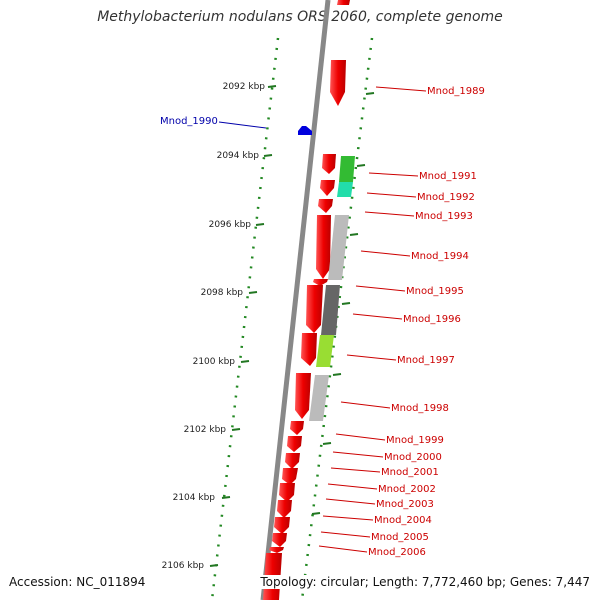 This screenshot has width=600, height=600. I want to click on gene-label: Mnod_2001, so click(410, 472).